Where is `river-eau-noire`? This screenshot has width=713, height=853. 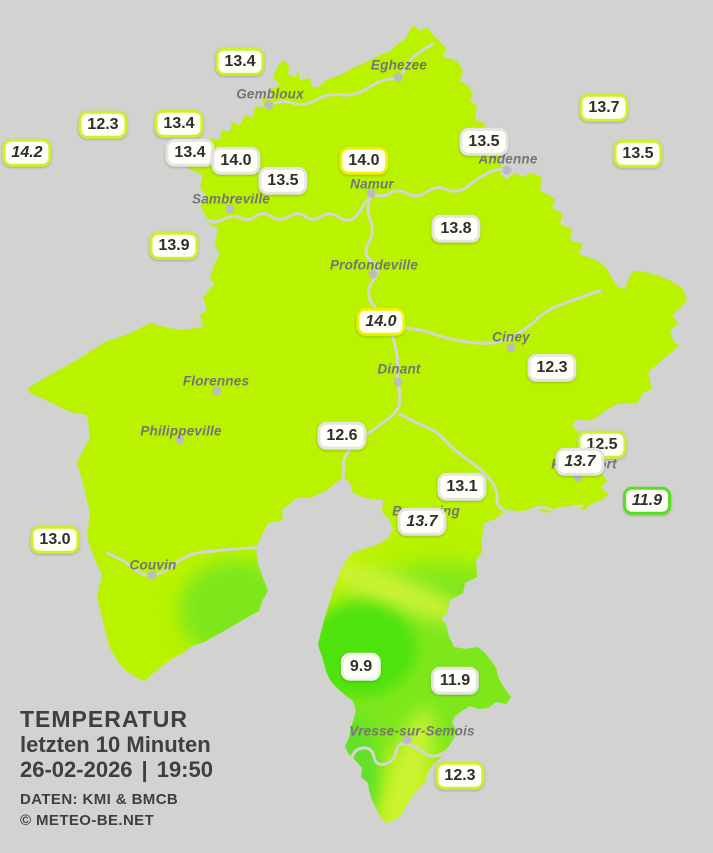
river-eau-noire is located at coordinates (193, 561).